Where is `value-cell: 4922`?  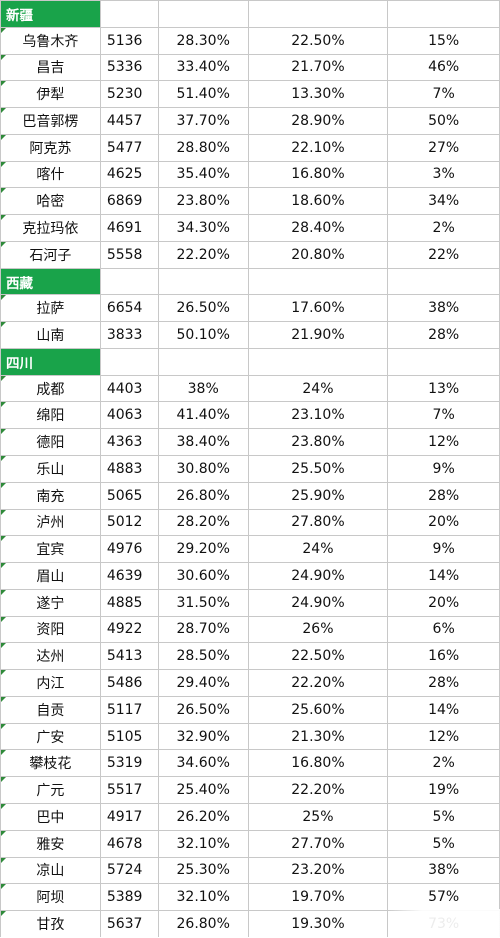 value-cell: 4922 is located at coordinates (129, 629).